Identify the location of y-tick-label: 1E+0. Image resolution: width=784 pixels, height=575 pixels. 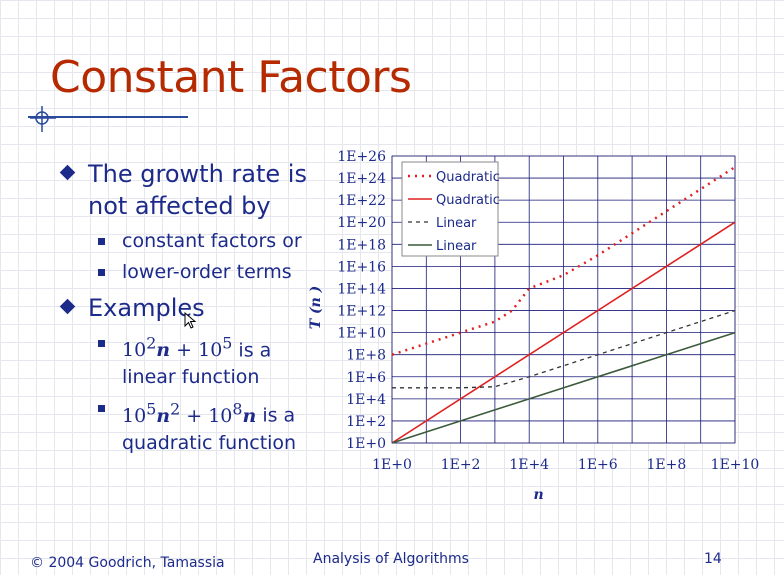
(366, 444).